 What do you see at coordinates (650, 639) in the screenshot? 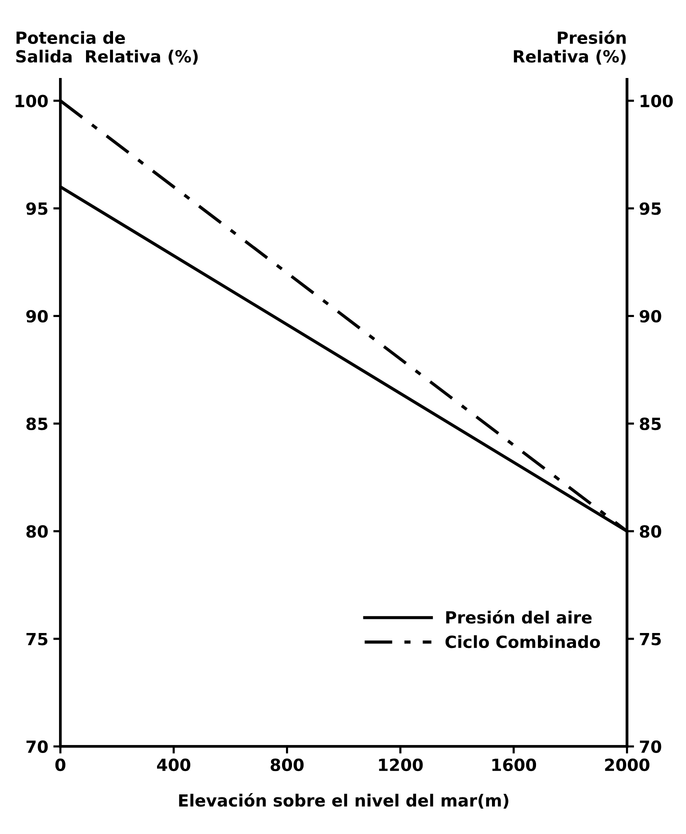
I see `y2-tick-label: 75` at bounding box center [650, 639].